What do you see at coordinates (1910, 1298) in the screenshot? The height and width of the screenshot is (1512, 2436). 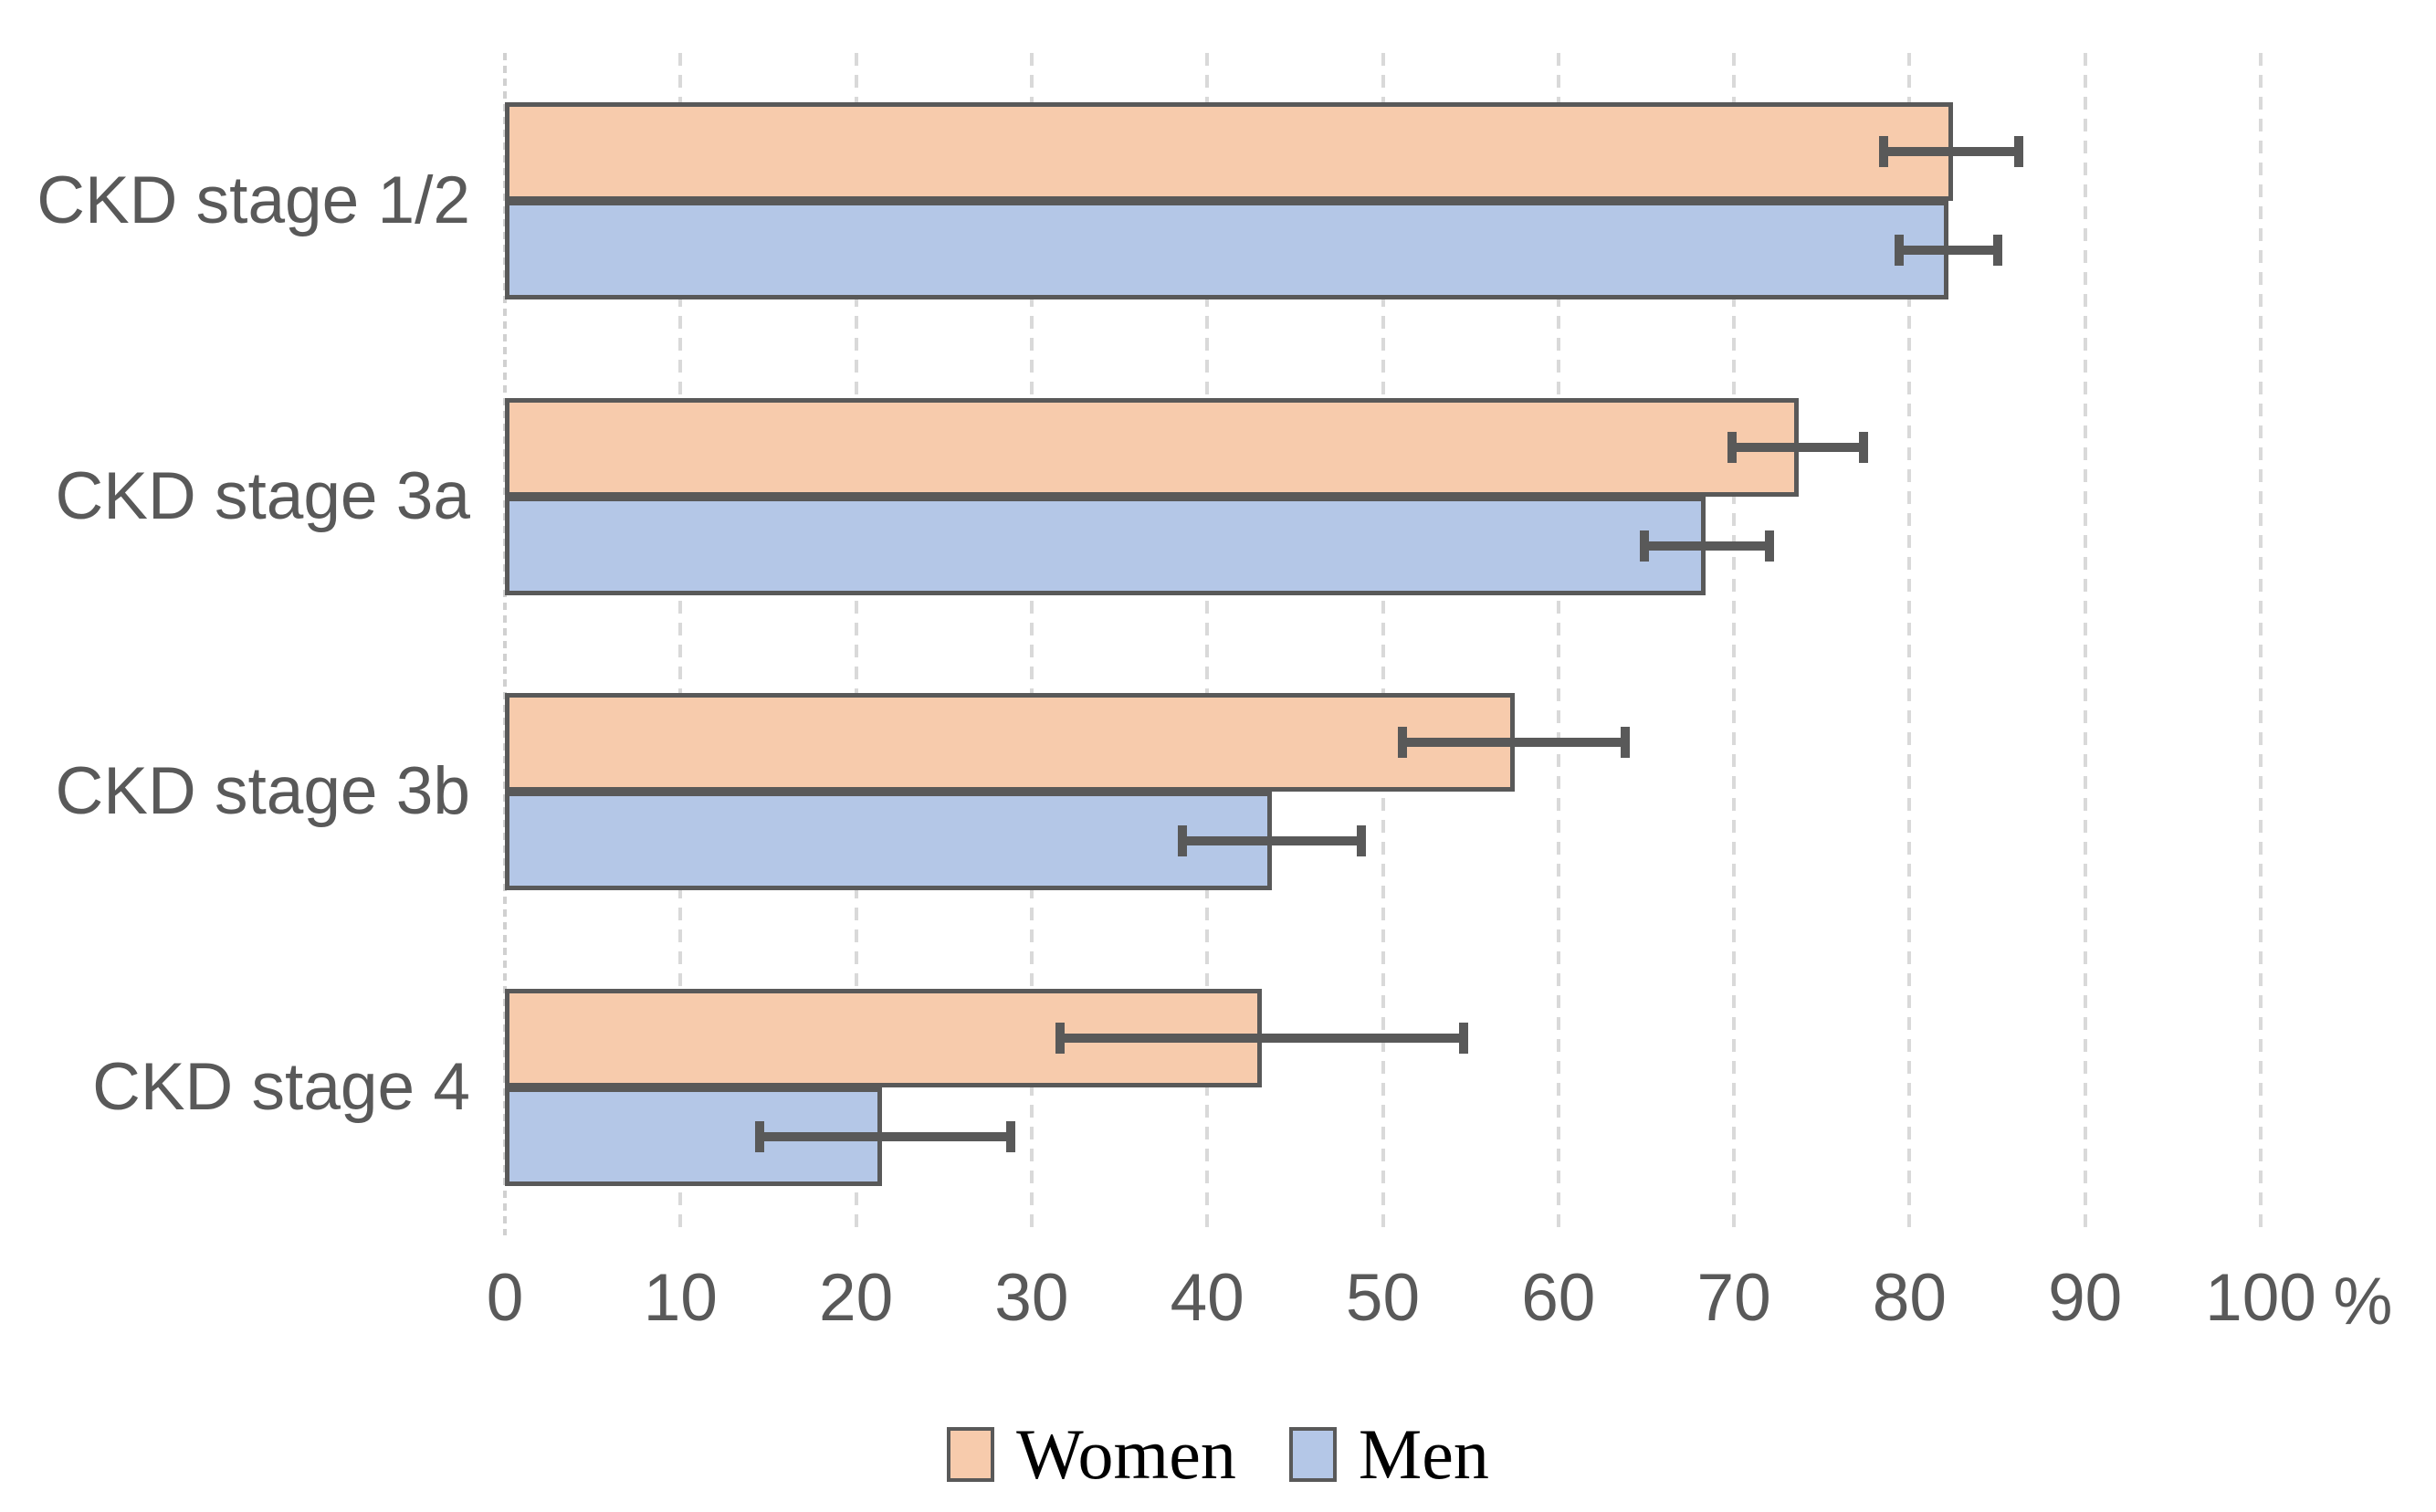 I see `x-tick-label-80: 80` at bounding box center [1910, 1298].